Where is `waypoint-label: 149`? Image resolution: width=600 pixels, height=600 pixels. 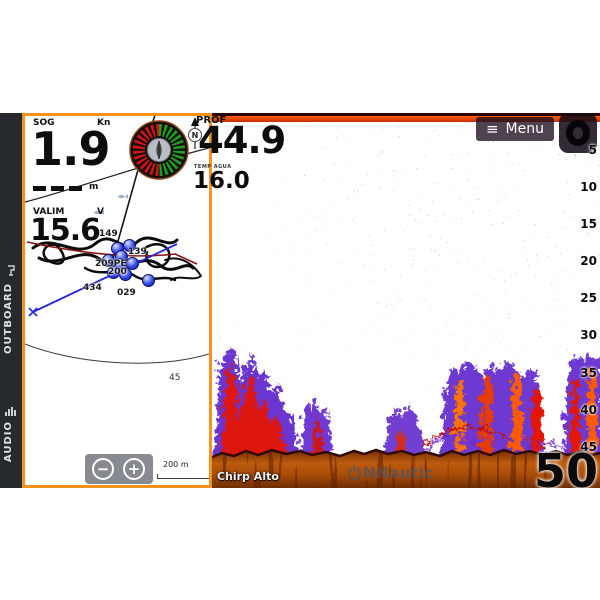 waypoint-label: 149 is located at coordinates (108, 234).